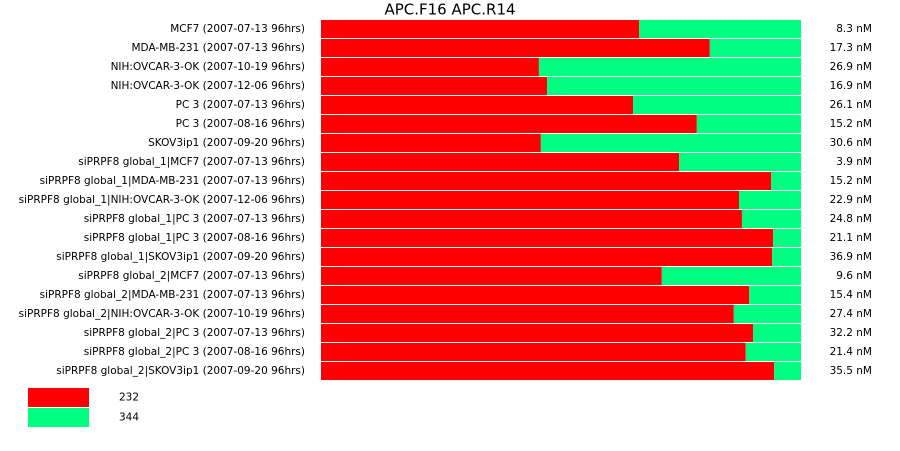 Image resolution: width=900 pixels, height=451 pixels. Describe the element at coordinates (208, 86) in the screenshot. I see `category-label: NIH:OVCAR-3-OK (2007-12-06 96hrs)` at that location.